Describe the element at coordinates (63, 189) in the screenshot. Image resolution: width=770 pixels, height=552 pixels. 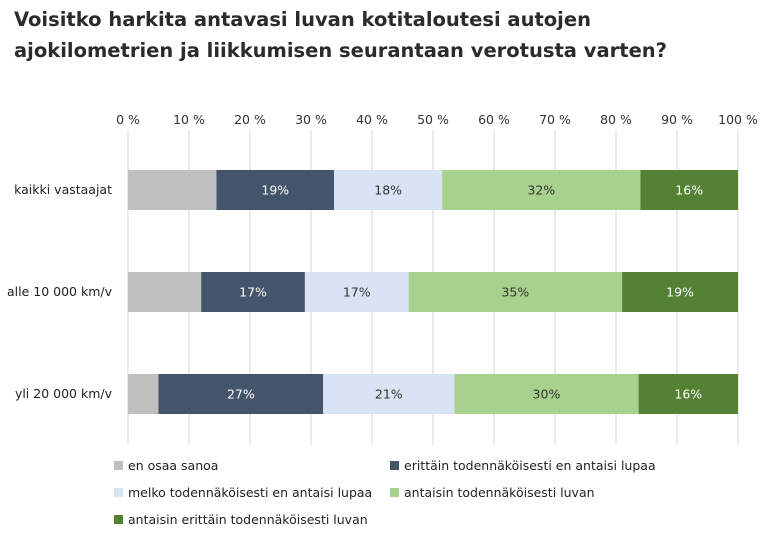
I see `category-label: kaikki vastaajat` at that location.